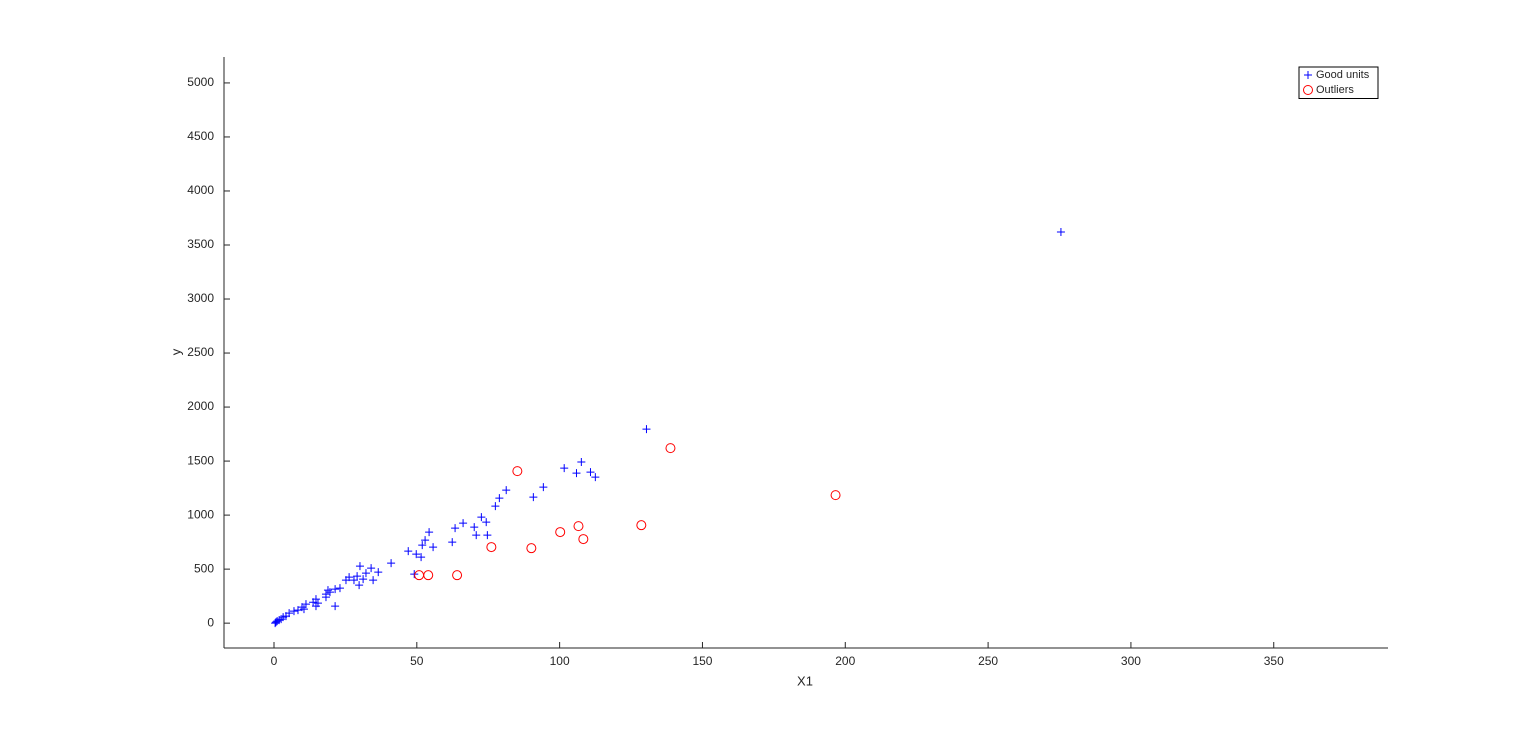 The image size is (1536, 744). Describe the element at coordinates (1274, 661) in the screenshot. I see `x-tick-label: 350` at that location.